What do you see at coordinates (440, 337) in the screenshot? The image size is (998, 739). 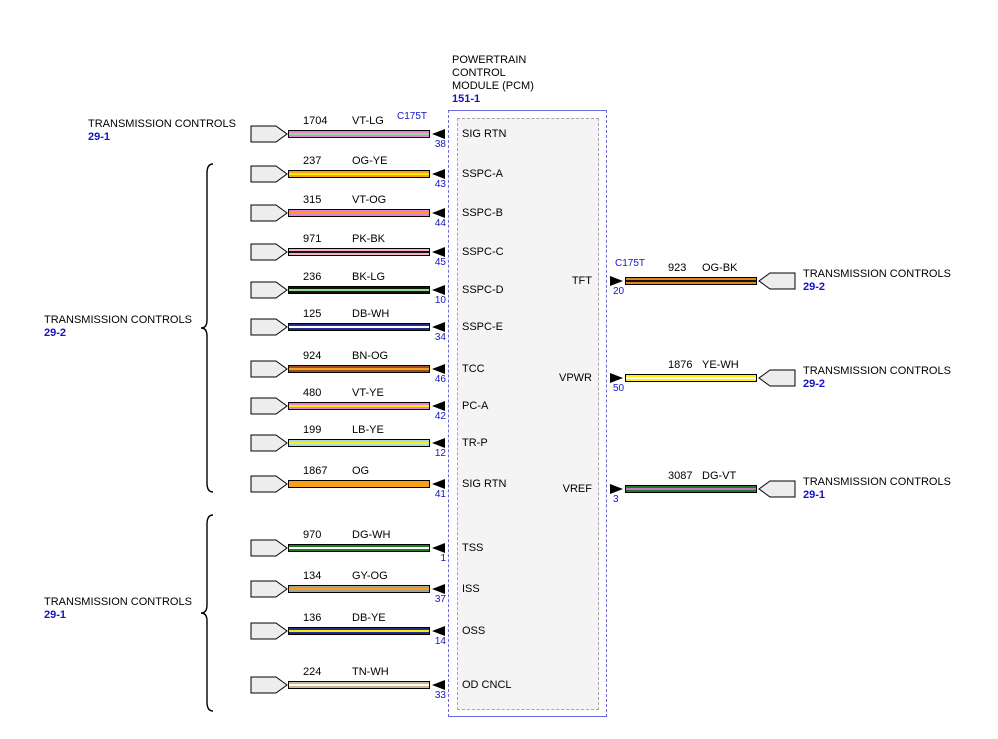 I see `pin-number: 34` at bounding box center [440, 337].